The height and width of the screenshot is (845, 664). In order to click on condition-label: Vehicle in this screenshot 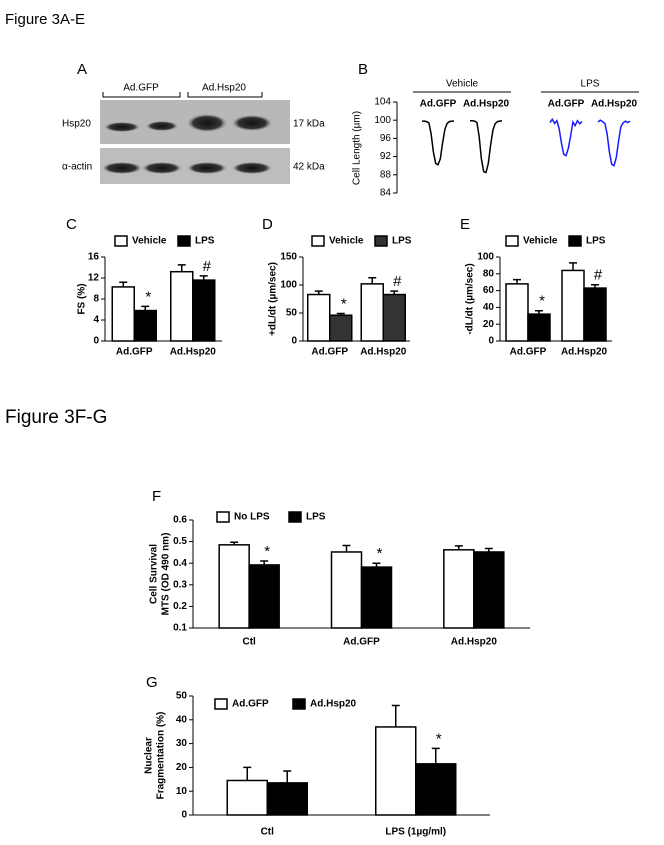, I will do `click(462, 84)`.